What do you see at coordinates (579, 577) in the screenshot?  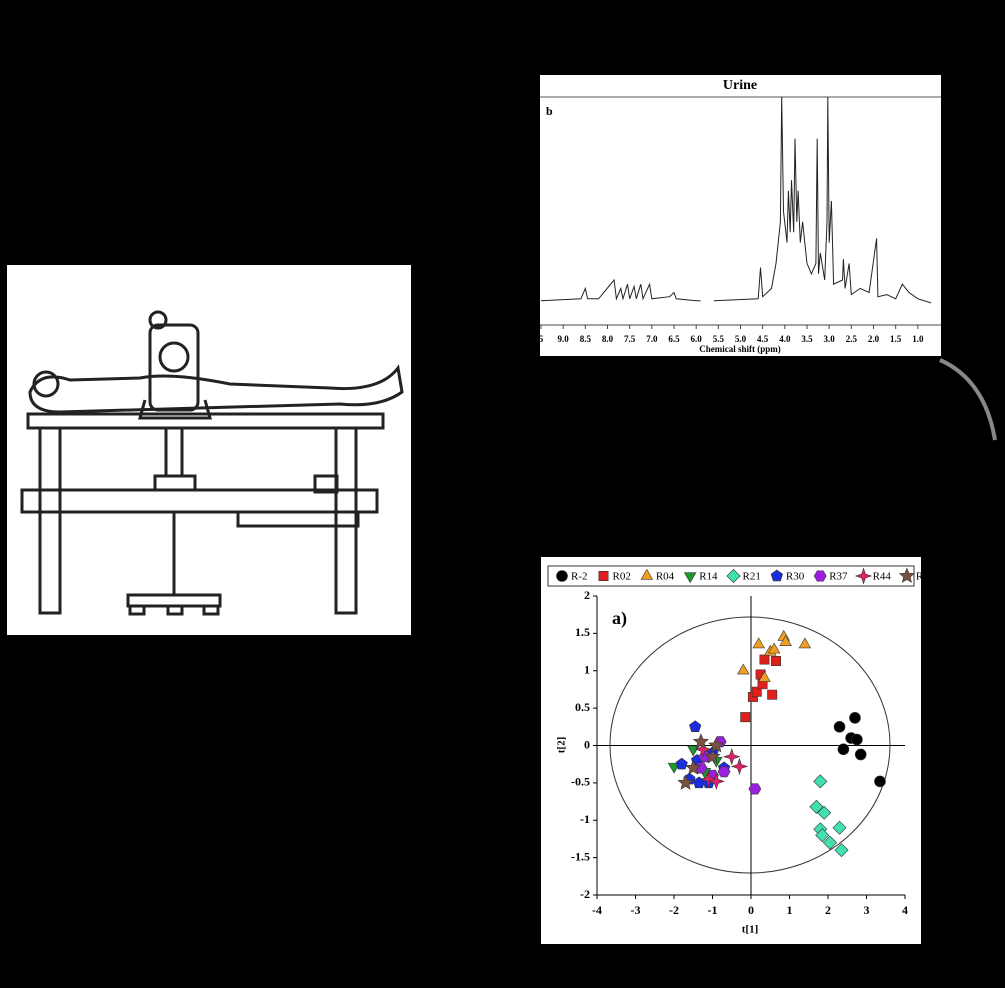 I see `legend-label: R-2` at bounding box center [579, 577].